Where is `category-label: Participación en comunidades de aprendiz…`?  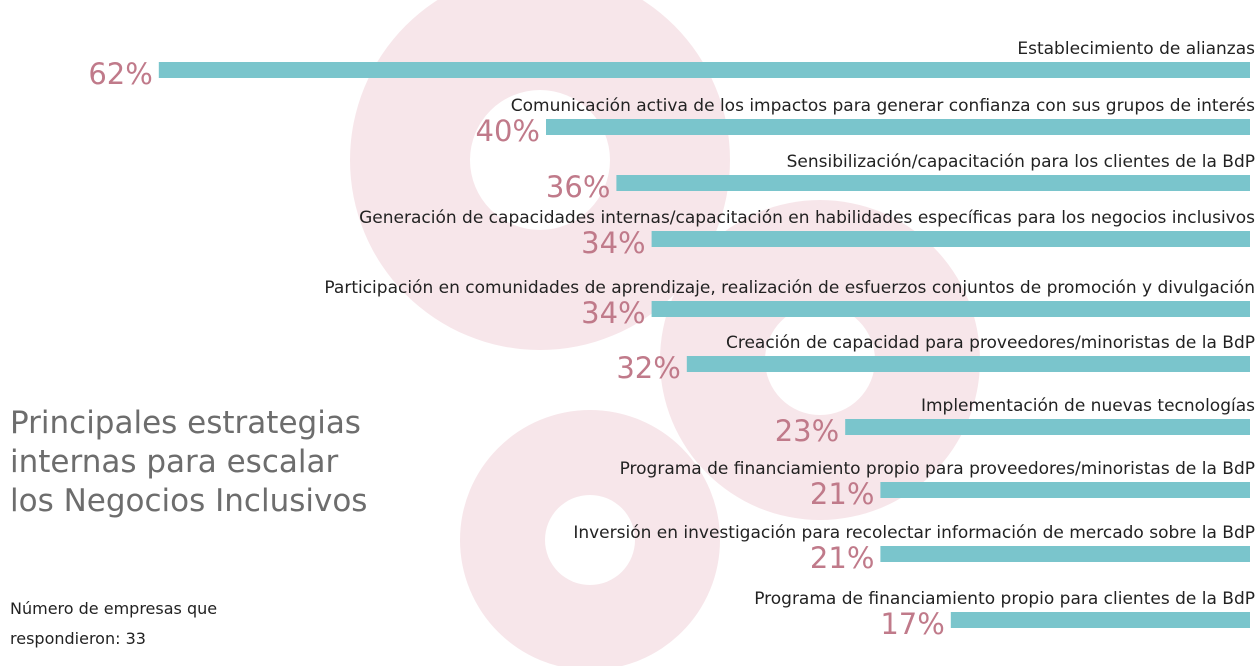
category-label: Participación en comunidades de aprendiz… is located at coordinates (789, 288).